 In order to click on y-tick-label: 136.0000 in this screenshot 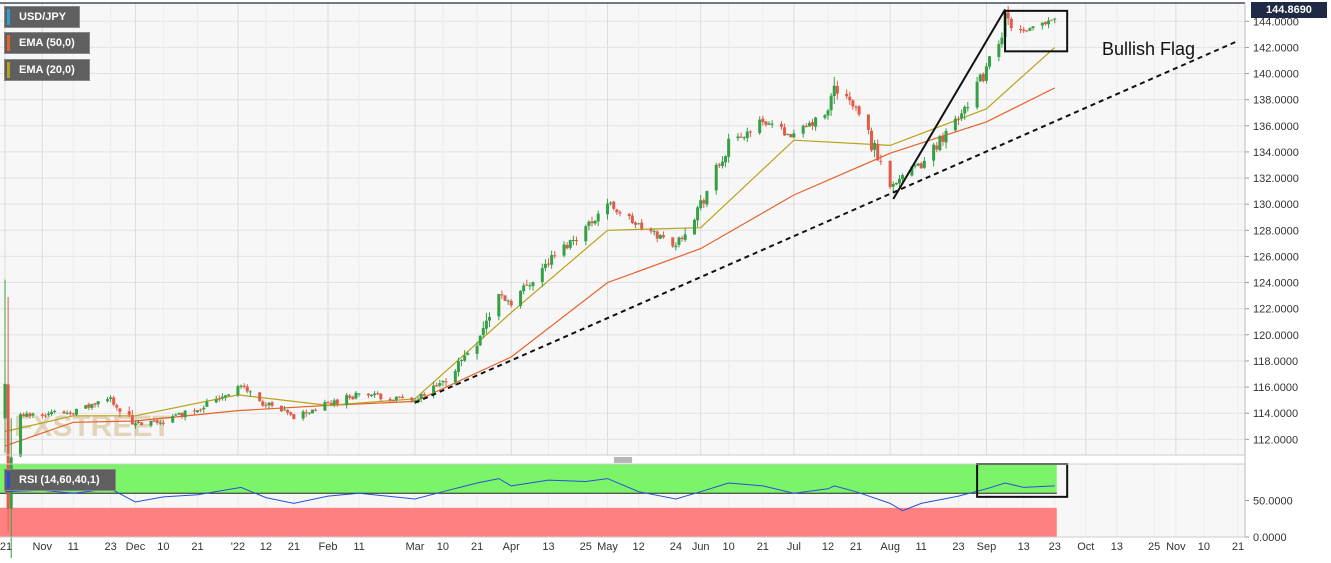, I will do `click(1276, 127)`.